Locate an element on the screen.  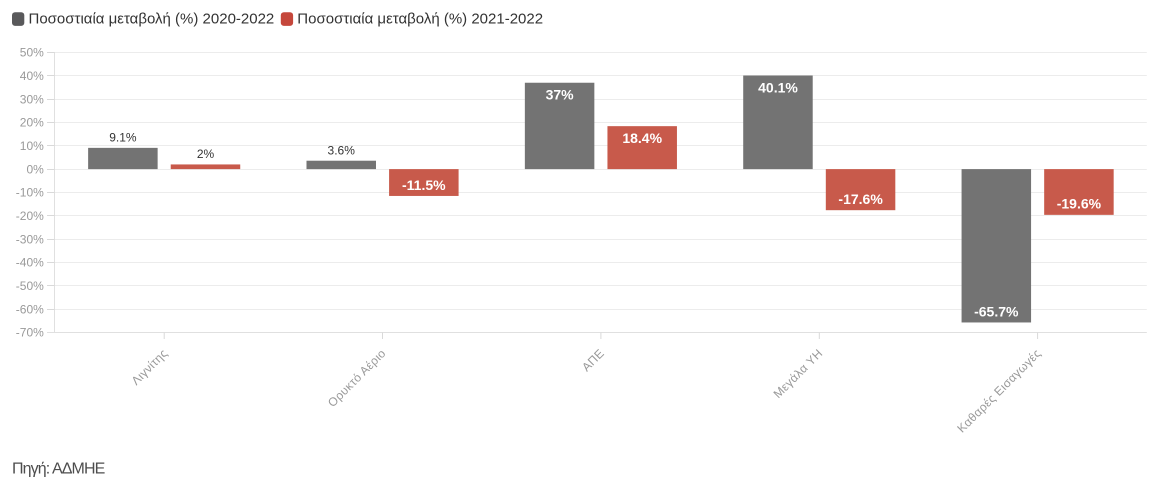
svg-text: Καθαρές Εισαγωγές is located at coordinates (998, 390).